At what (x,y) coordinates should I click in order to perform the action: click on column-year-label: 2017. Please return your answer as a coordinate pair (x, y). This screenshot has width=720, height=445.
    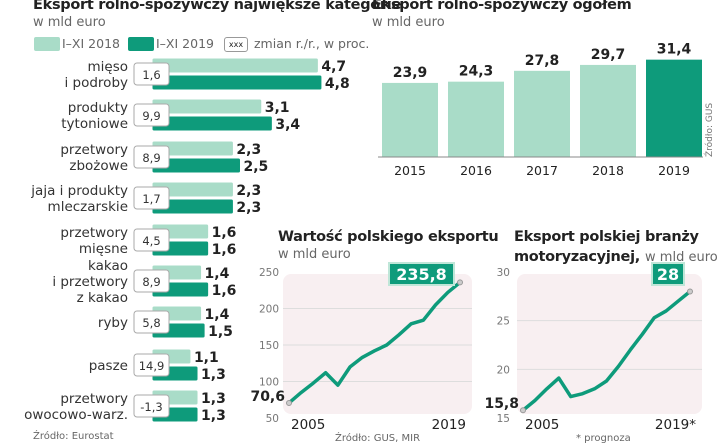
    Looking at the image, I should click on (542, 170).